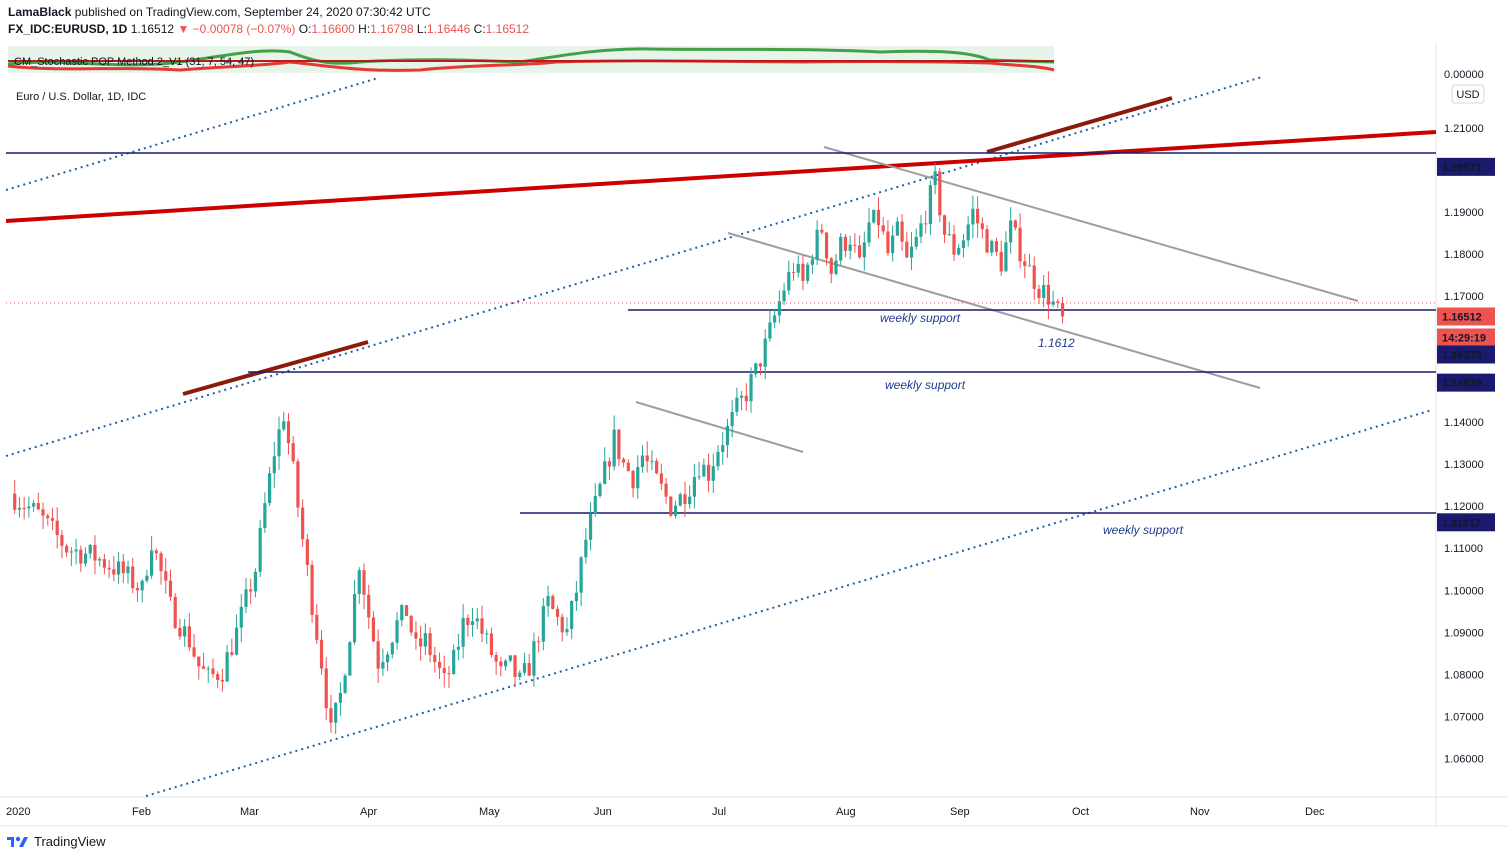 The width and height of the screenshot is (1507, 862). Describe the element at coordinates (507, 29) in the screenshot. I see `close-value: 1.16512` at that location.